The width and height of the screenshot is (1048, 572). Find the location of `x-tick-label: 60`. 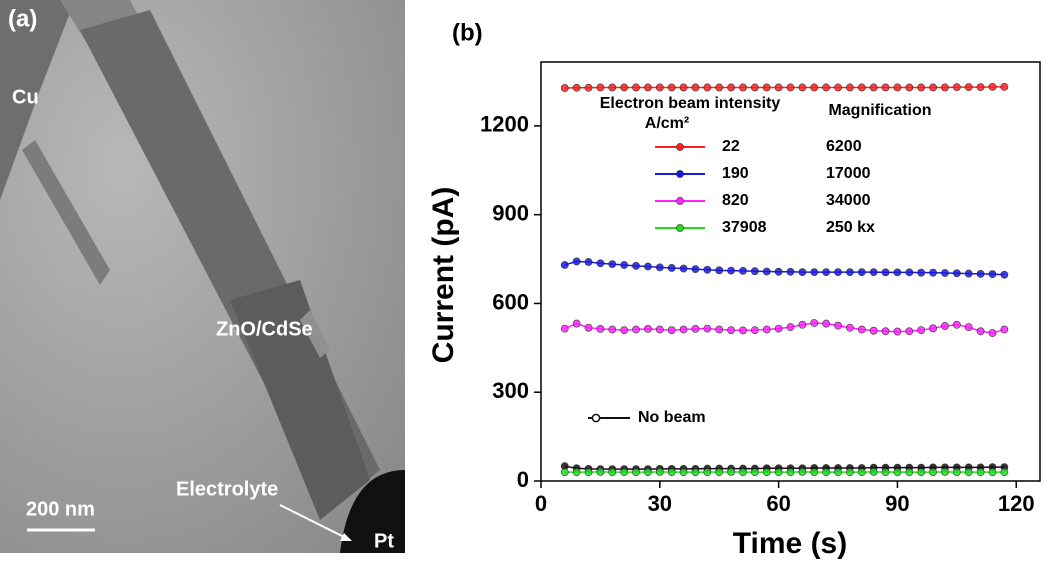

x-tick-label: 60 is located at coordinates (778, 503).